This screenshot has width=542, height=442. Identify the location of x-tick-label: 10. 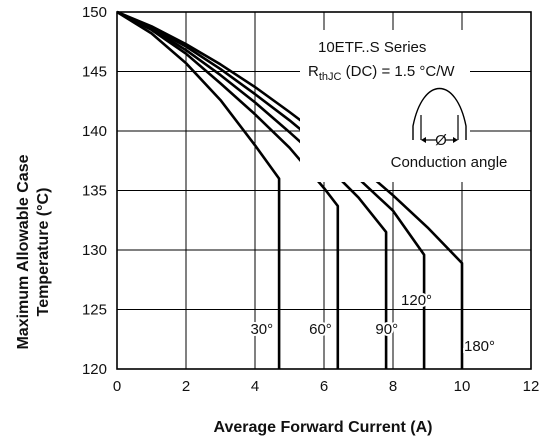
(462, 386).